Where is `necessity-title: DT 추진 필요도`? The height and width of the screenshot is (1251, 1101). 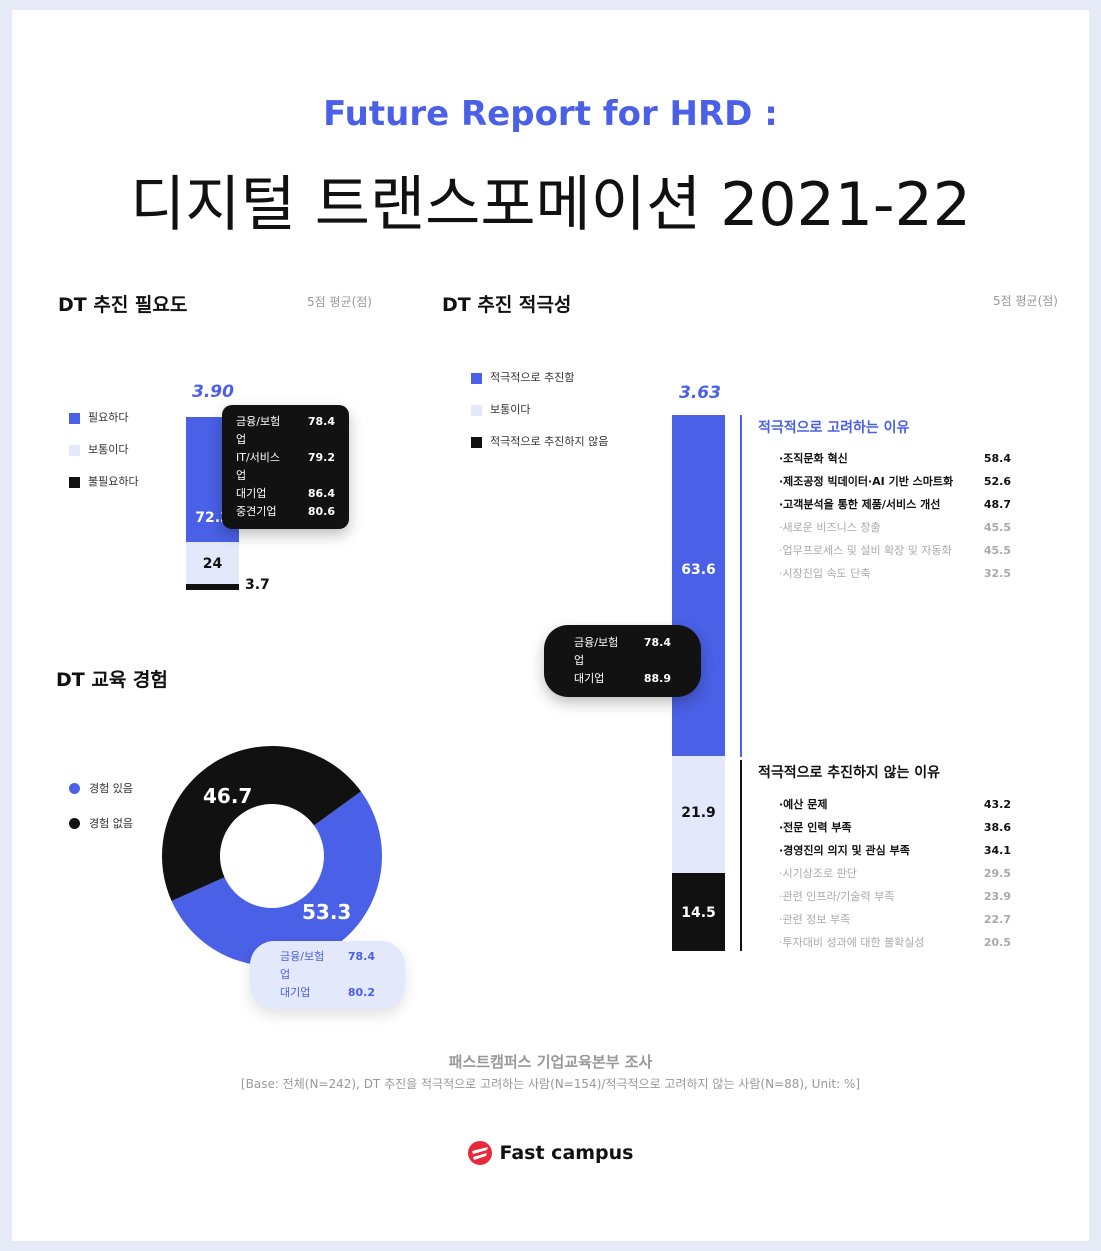
necessity-title: DT 추진 필요도 is located at coordinates (123, 305).